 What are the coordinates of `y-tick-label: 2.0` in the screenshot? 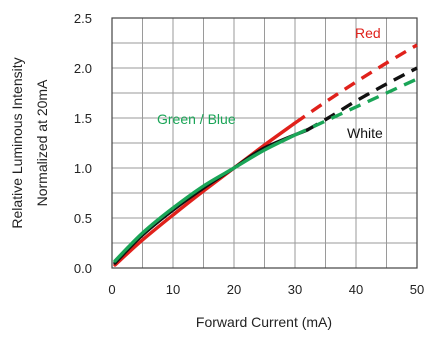 It's located at (83, 68).